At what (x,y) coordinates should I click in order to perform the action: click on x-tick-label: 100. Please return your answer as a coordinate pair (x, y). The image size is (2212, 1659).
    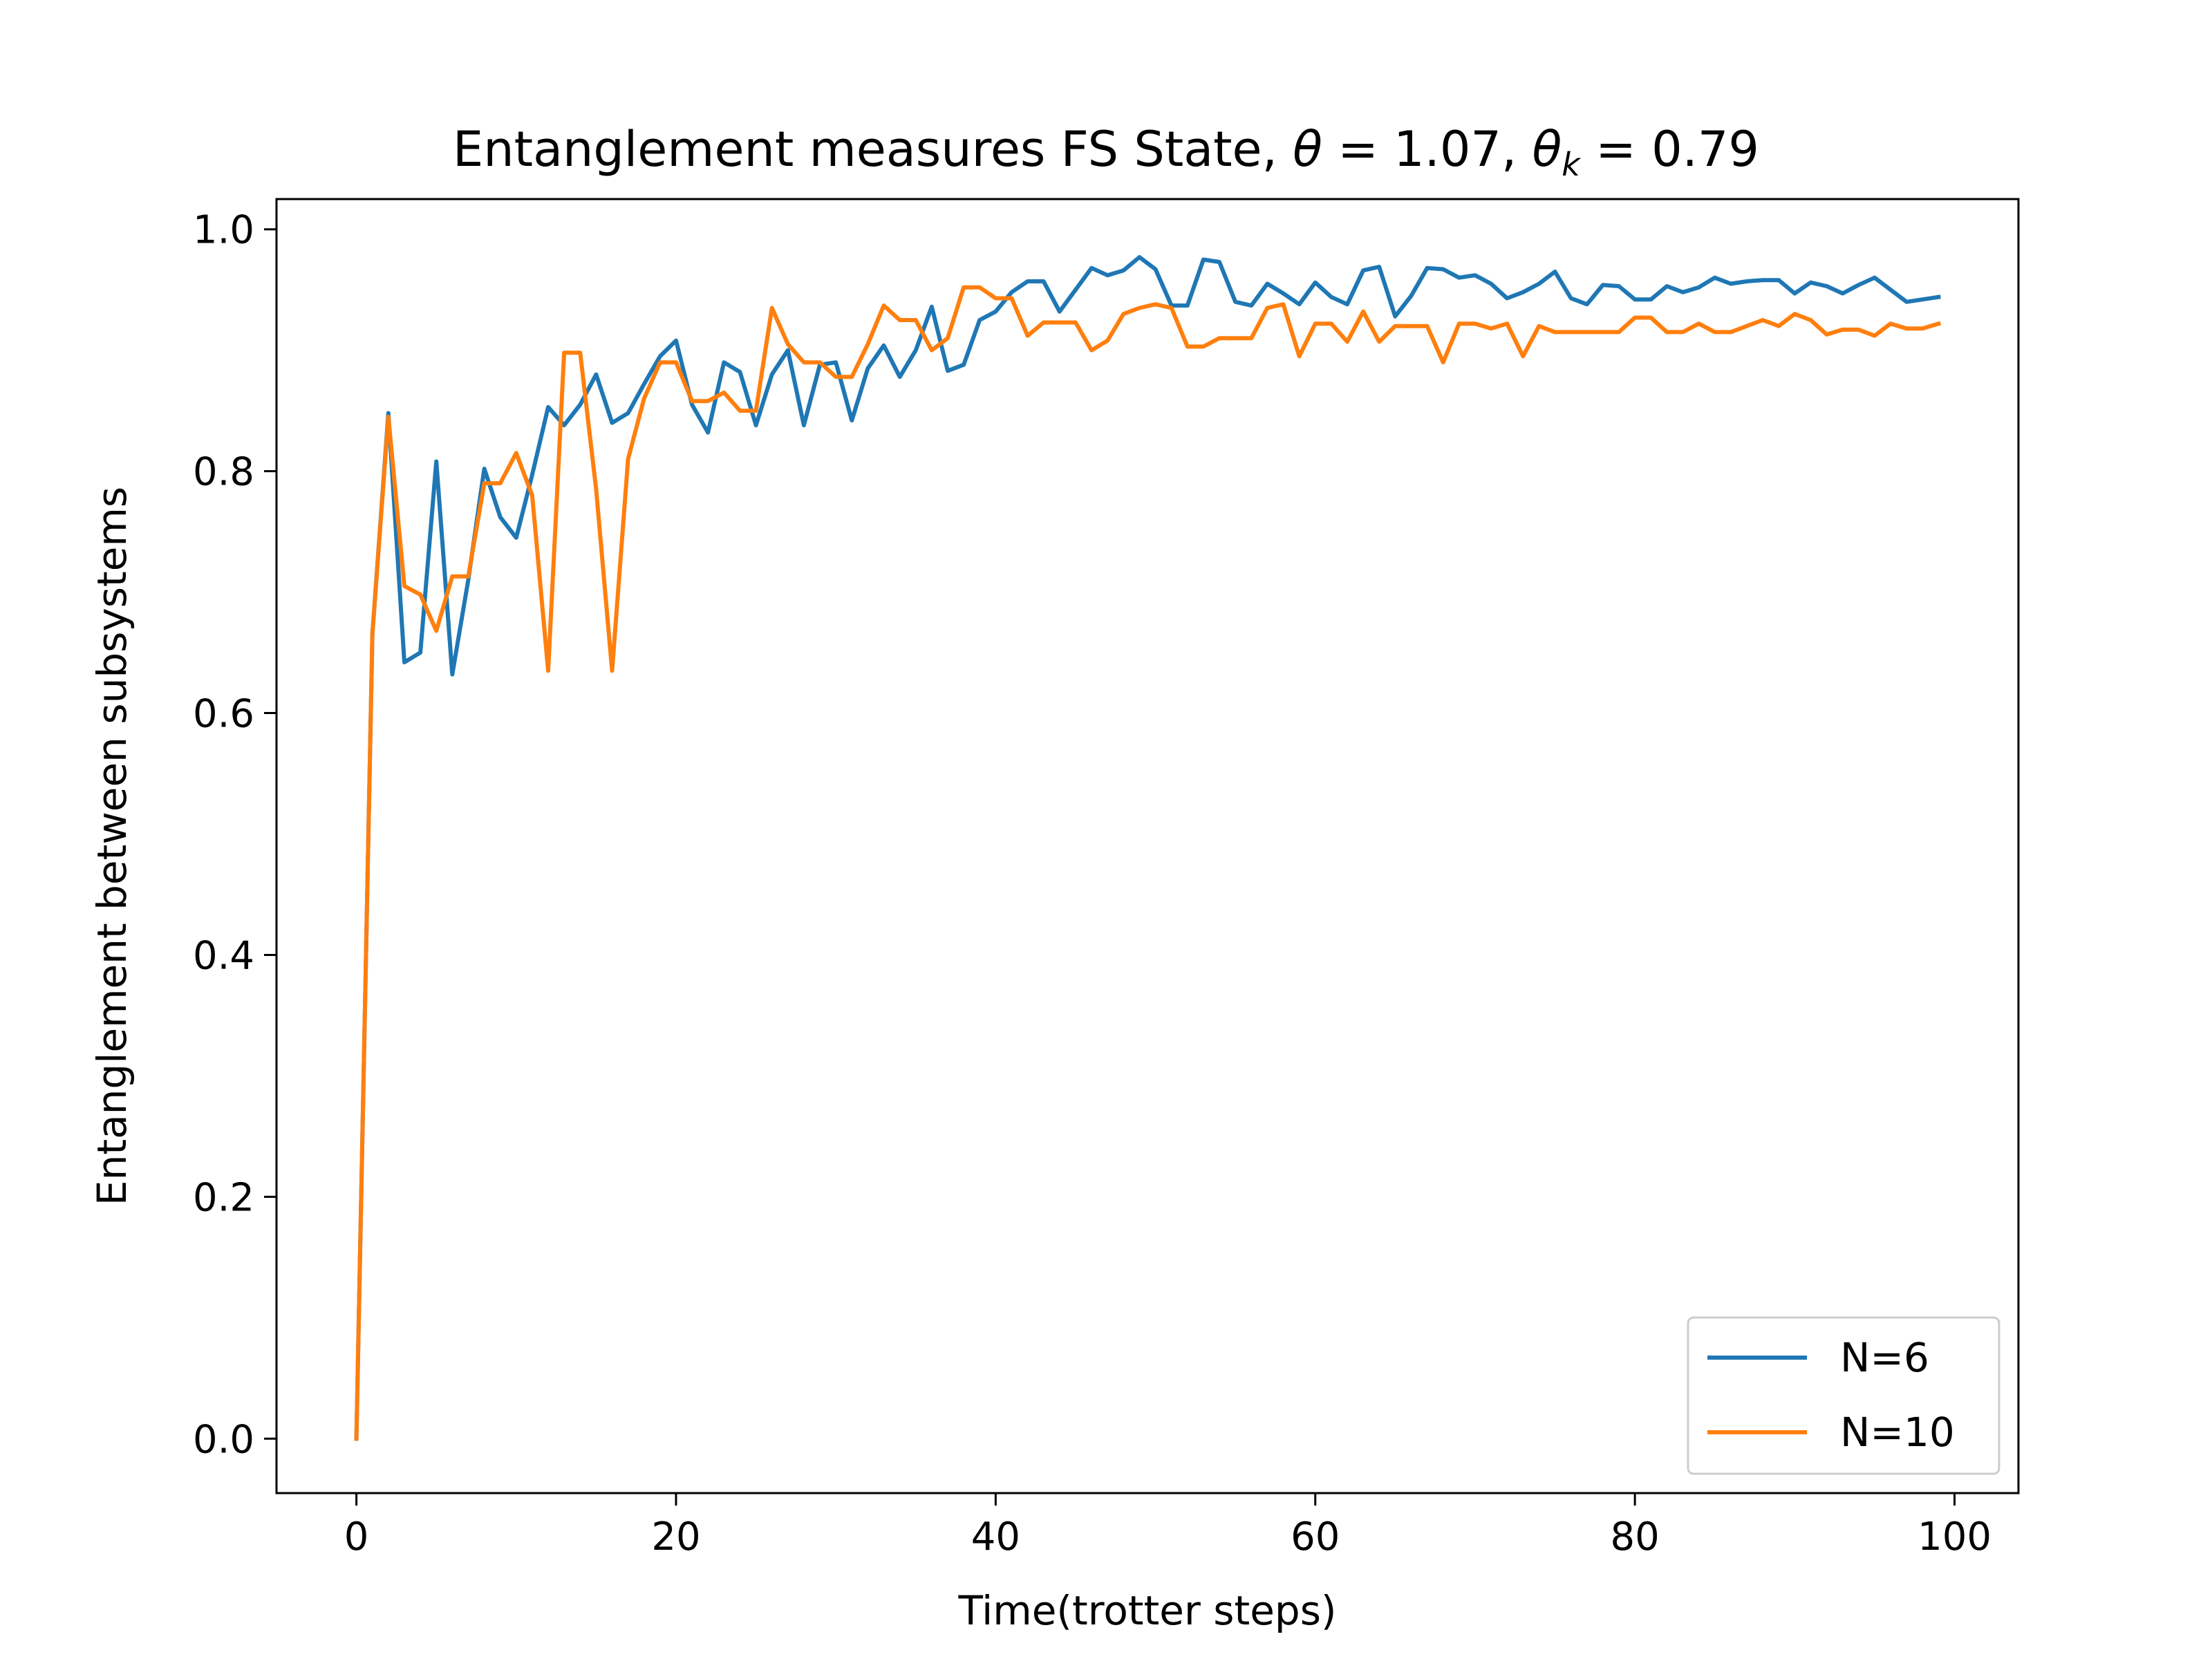
    Looking at the image, I should click on (1954, 1537).